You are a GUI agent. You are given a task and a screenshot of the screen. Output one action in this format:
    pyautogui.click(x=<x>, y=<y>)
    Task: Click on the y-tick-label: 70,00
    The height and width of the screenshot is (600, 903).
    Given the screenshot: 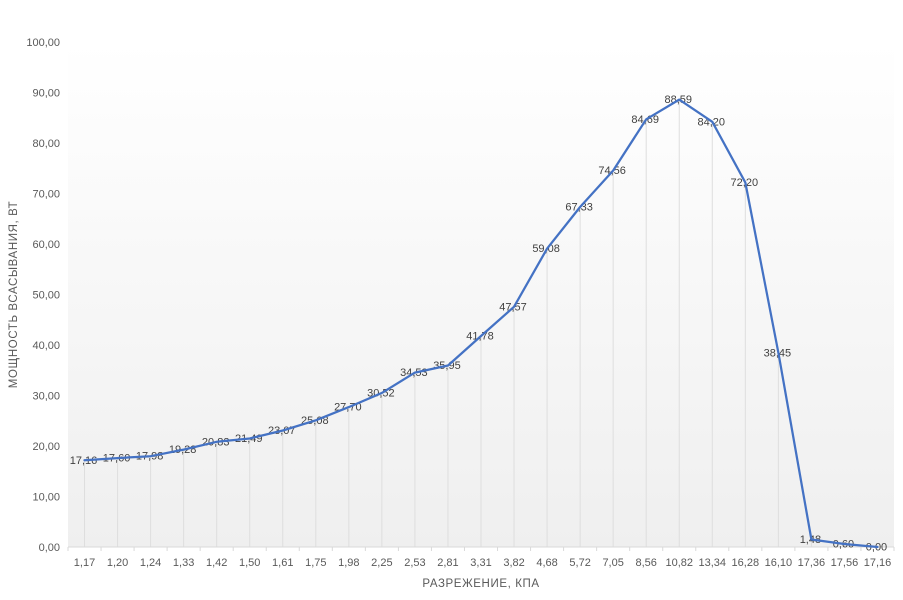 What is the action you would take?
    pyautogui.click(x=46, y=195)
    